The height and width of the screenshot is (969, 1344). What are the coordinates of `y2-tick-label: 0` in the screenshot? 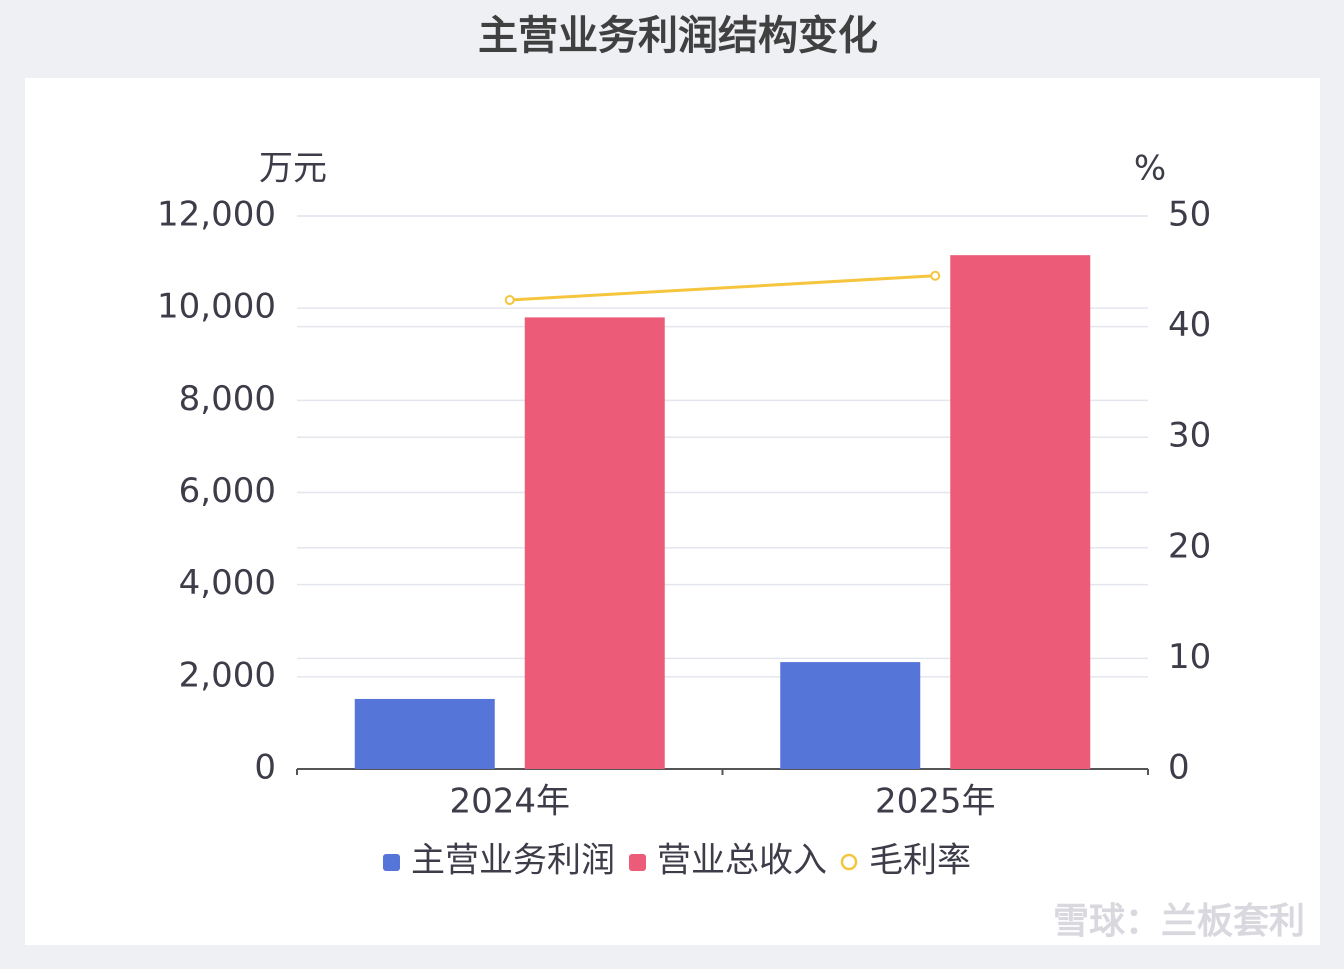 It's located at (1179, 768).